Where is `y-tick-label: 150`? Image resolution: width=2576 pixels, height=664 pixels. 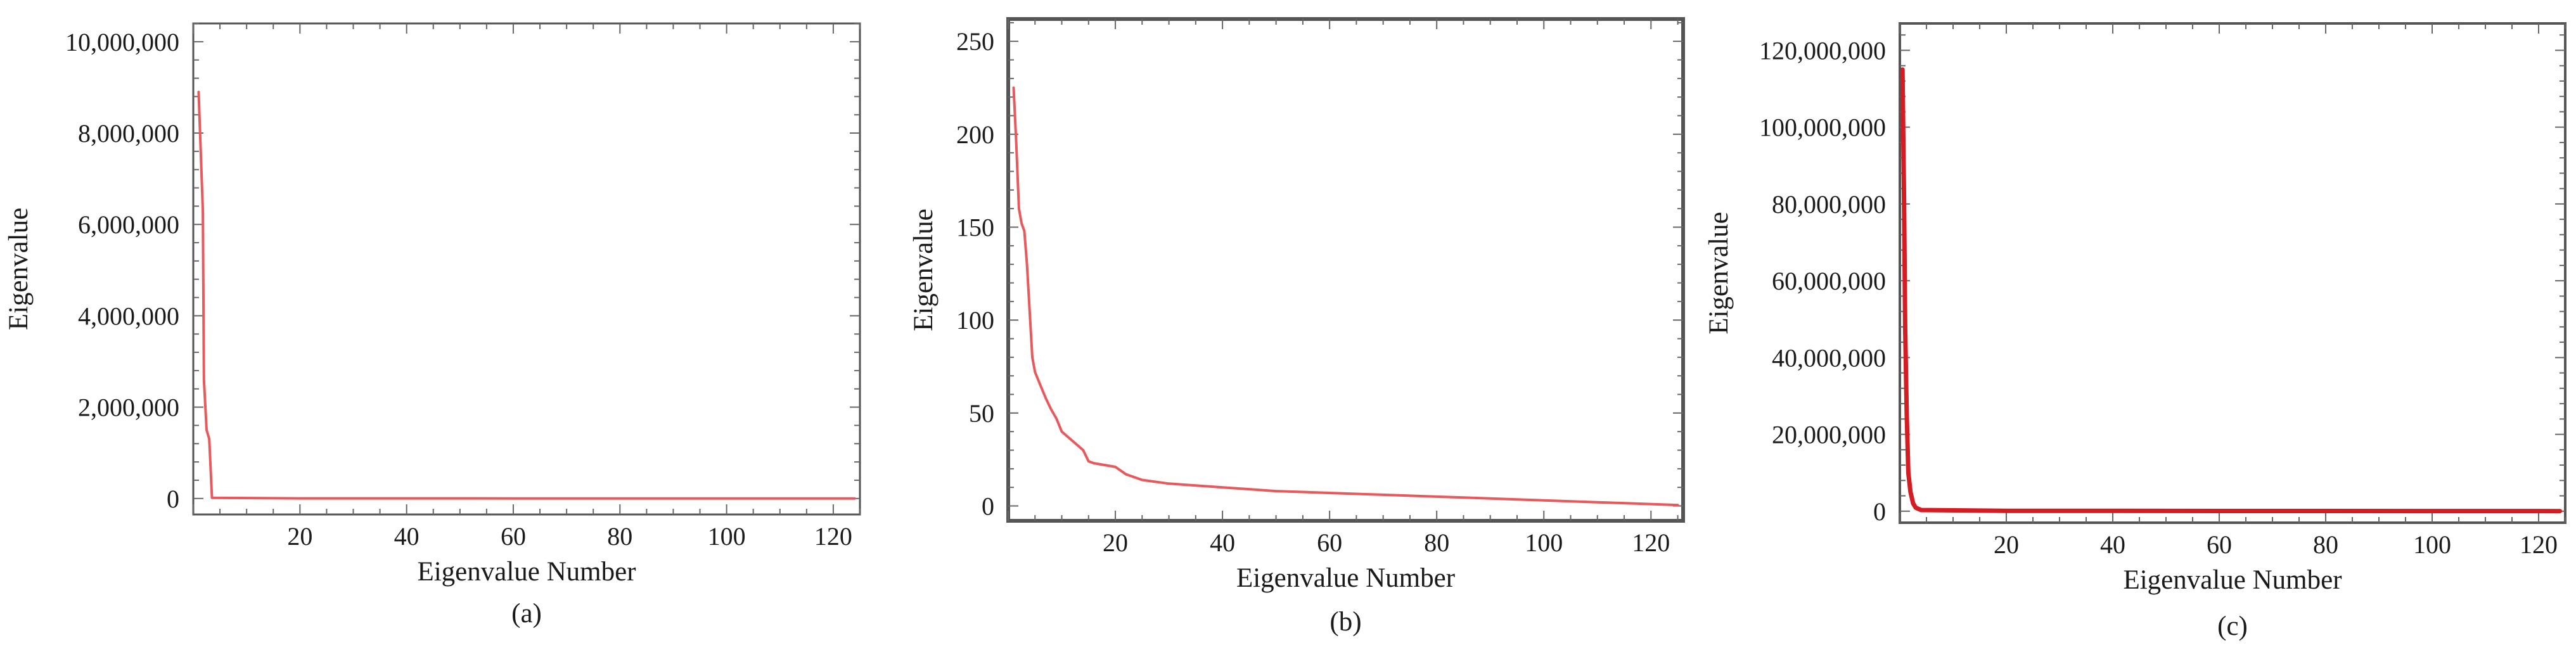
y-tick-label: 150 is located at coordinates (975, 228).